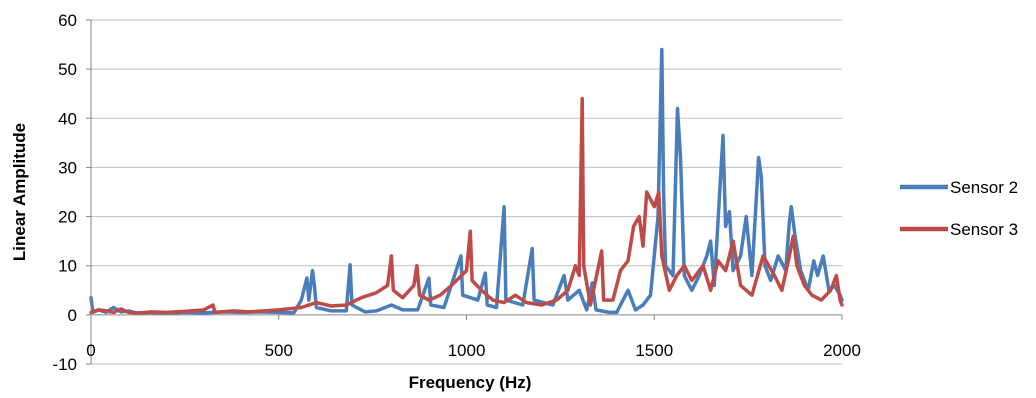  What do you see at coordinates (67, 20) in the screenshot?
I see `y-tick-label-7: 60` at bounding box center [67, 20].